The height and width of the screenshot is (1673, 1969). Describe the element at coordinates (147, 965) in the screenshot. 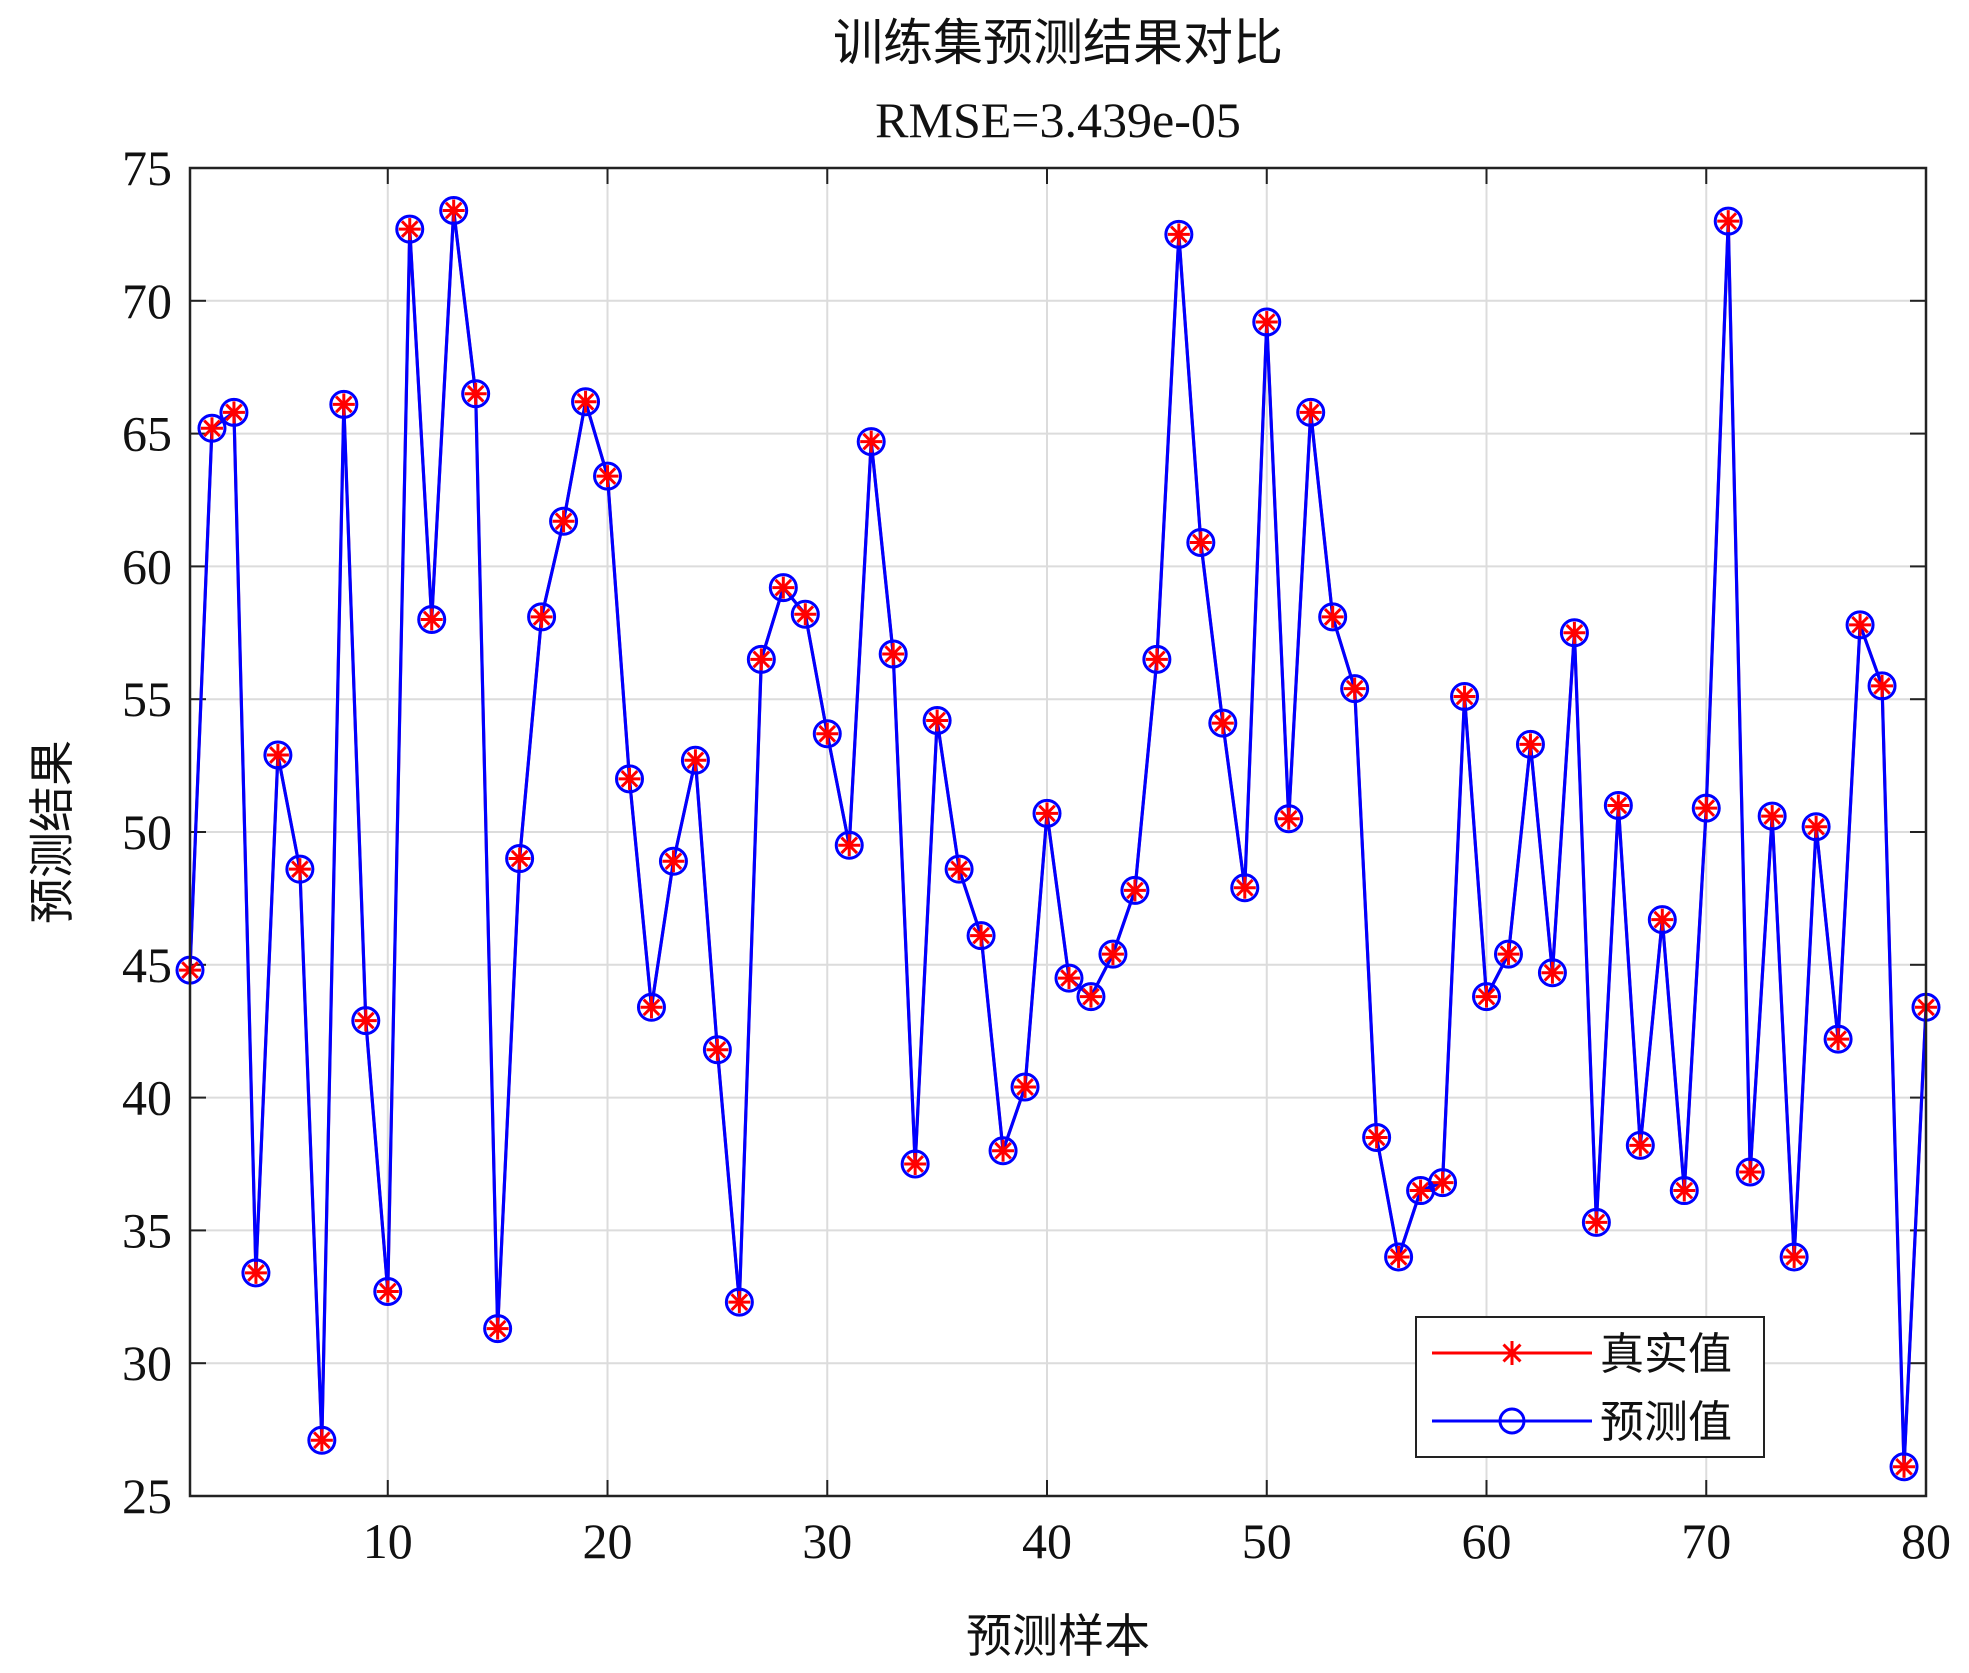

I see `y-tick-label: 45` at that location.